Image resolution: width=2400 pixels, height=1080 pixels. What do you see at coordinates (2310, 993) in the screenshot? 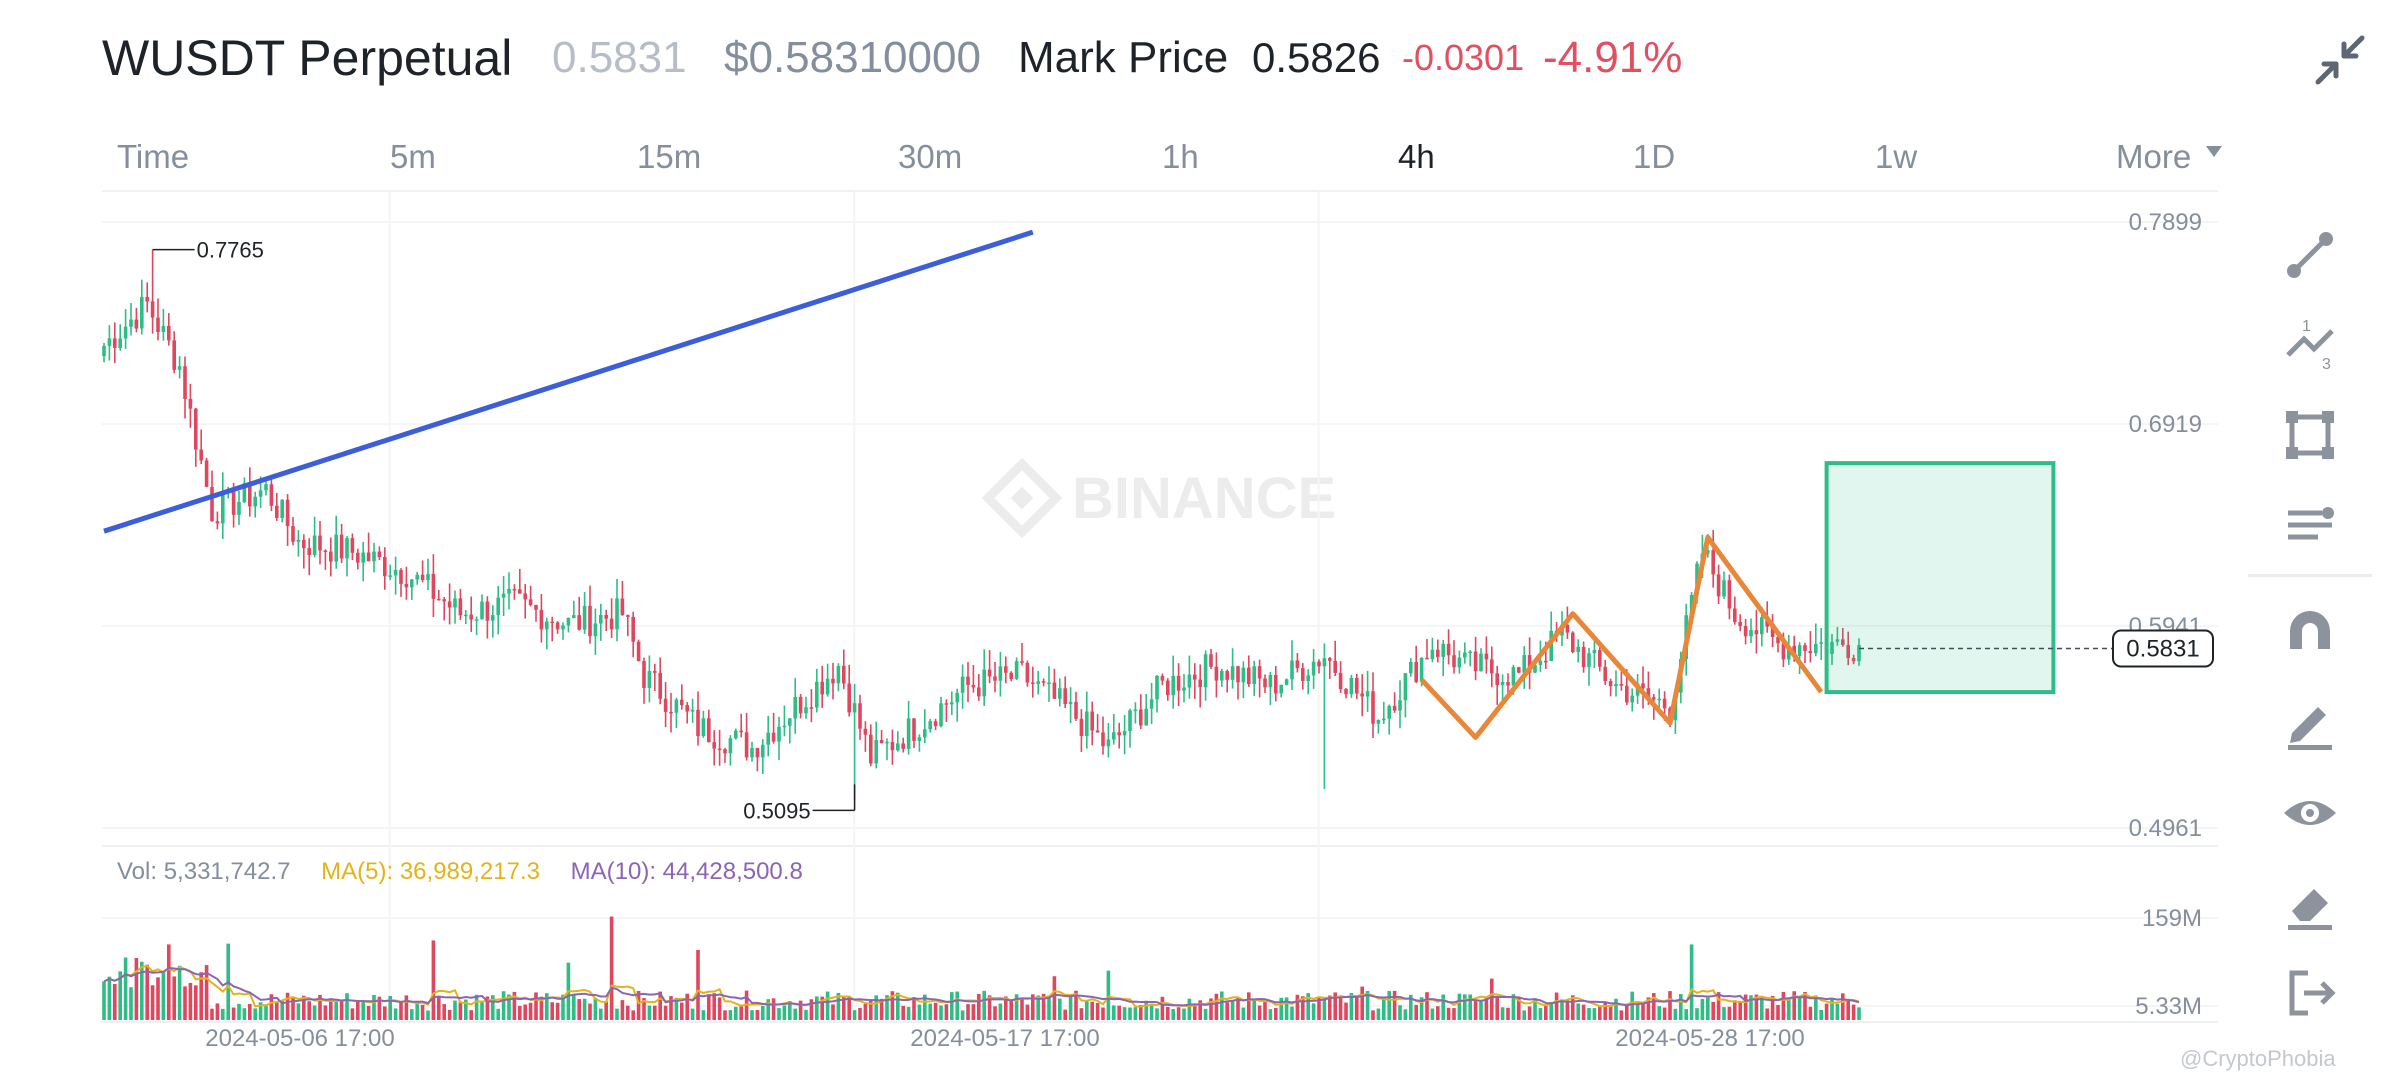
I see `exit-icon` at bounding box center [2310, 993].